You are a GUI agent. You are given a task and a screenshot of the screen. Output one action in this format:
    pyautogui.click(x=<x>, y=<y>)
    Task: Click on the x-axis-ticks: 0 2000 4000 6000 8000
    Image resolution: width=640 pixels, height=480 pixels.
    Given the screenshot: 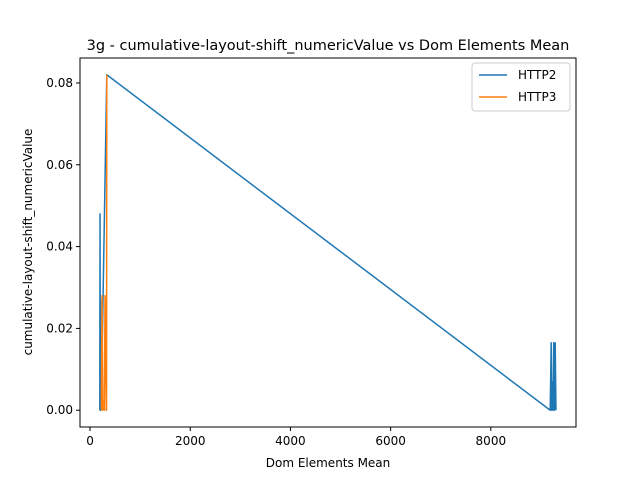 What is the action you would take?
    pyautogui.click(x=296, y=437)
    